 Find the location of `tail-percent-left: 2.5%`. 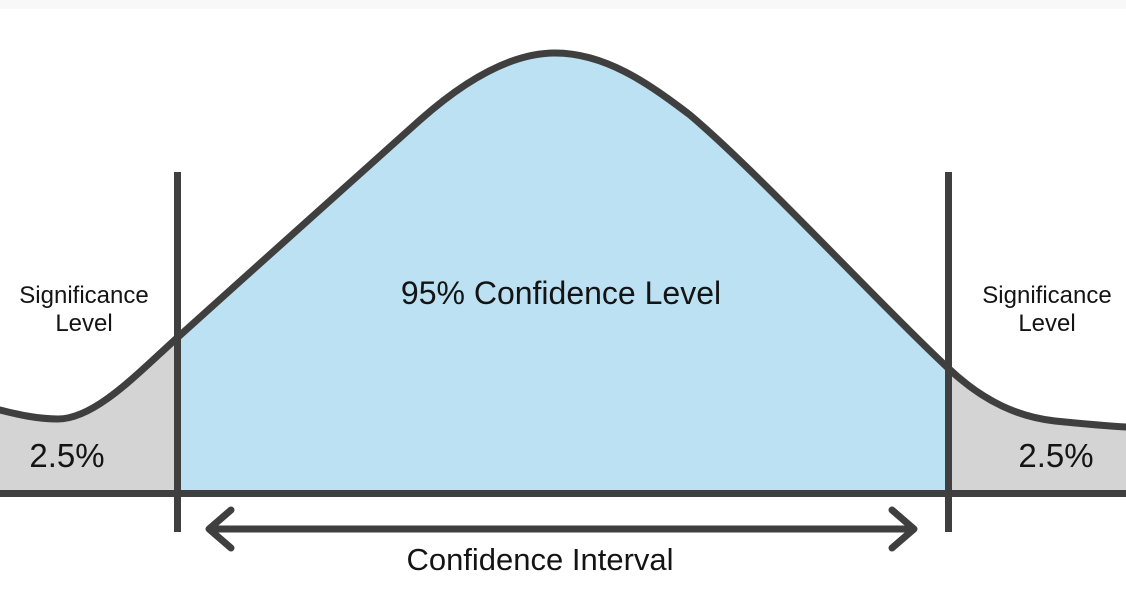

tail-percent-left: 2.5% is located at coordinates (67, 455).